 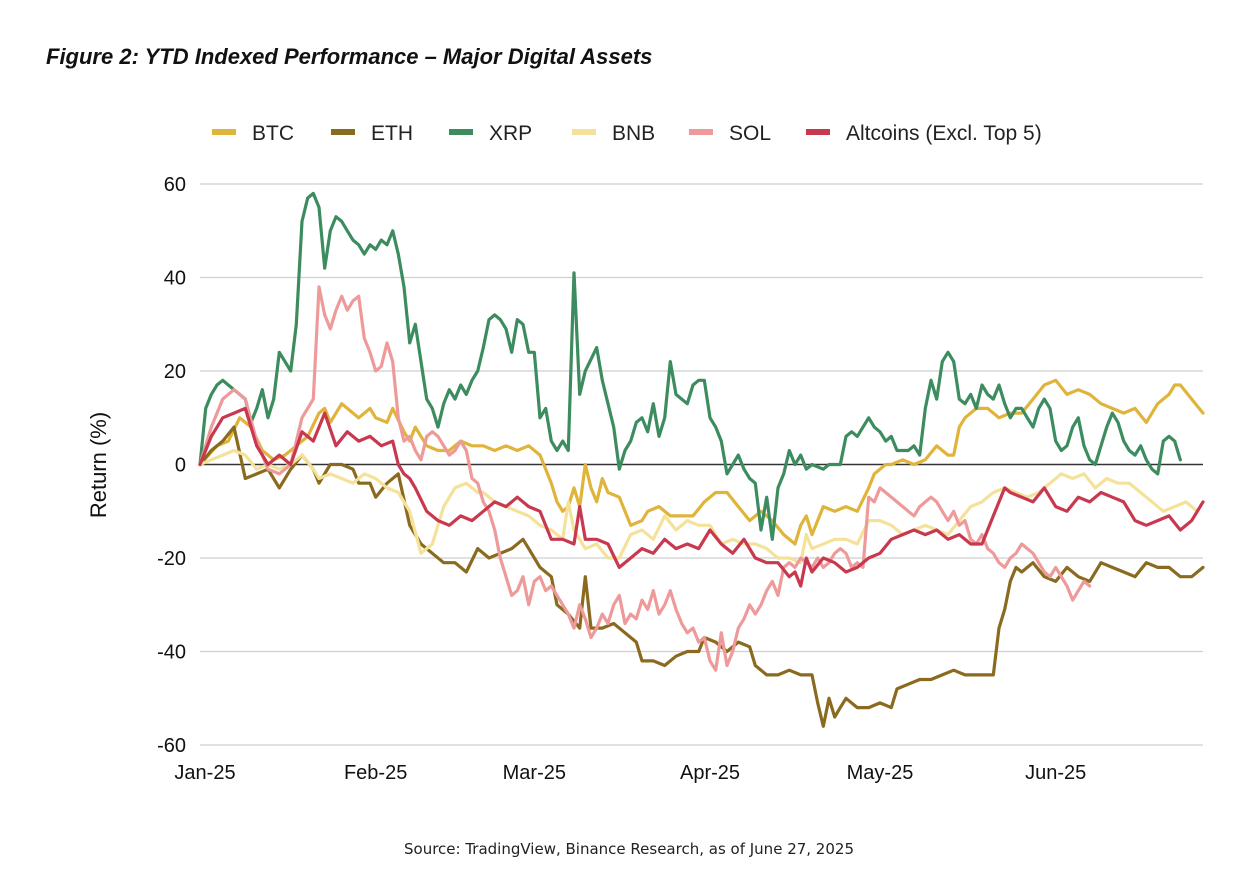 I want to click on x-tick-label: Jan-25, so click(x=204, y=773).